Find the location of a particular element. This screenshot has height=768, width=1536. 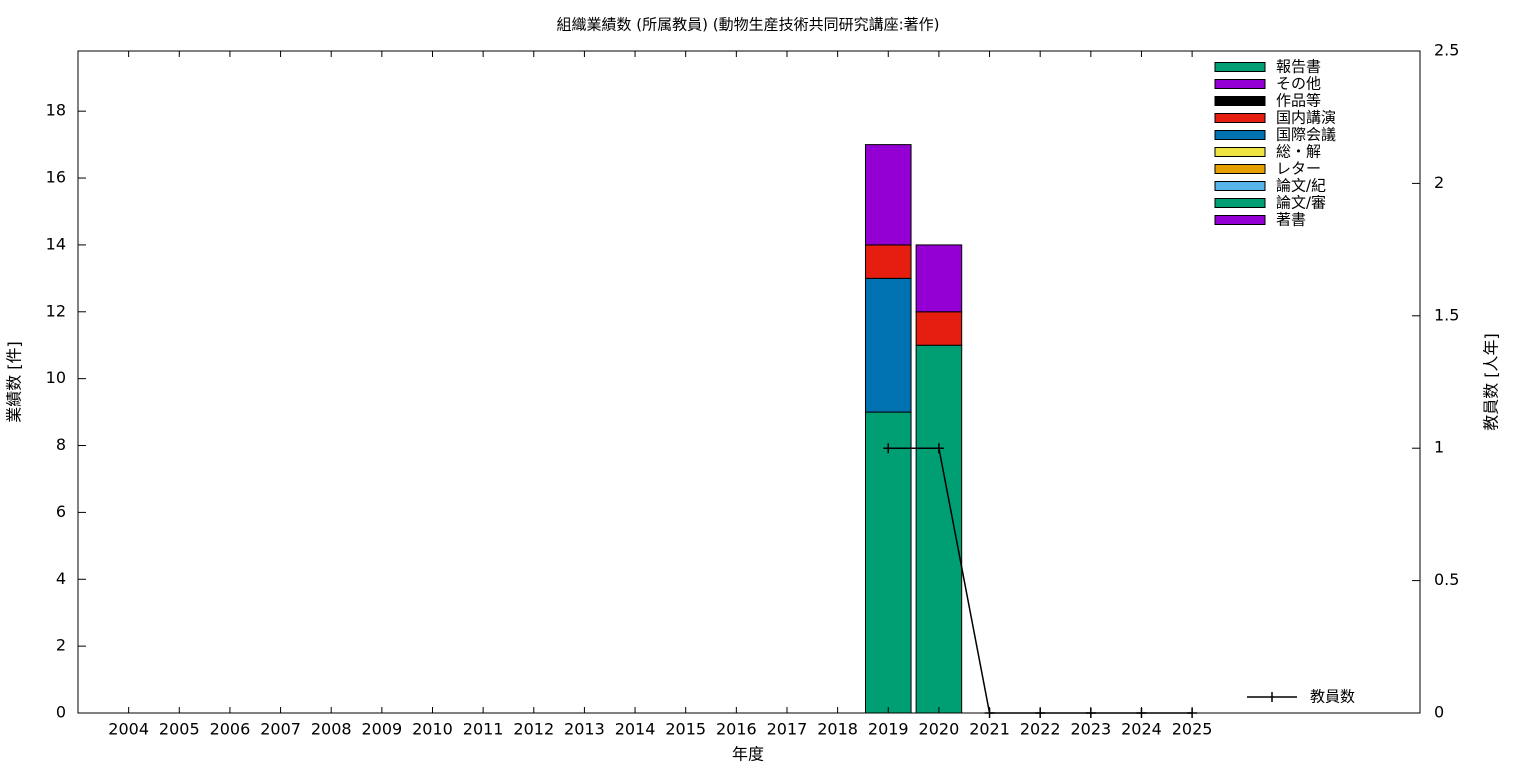

legend-label: 総・解 is located at coordinates (1298, 152).